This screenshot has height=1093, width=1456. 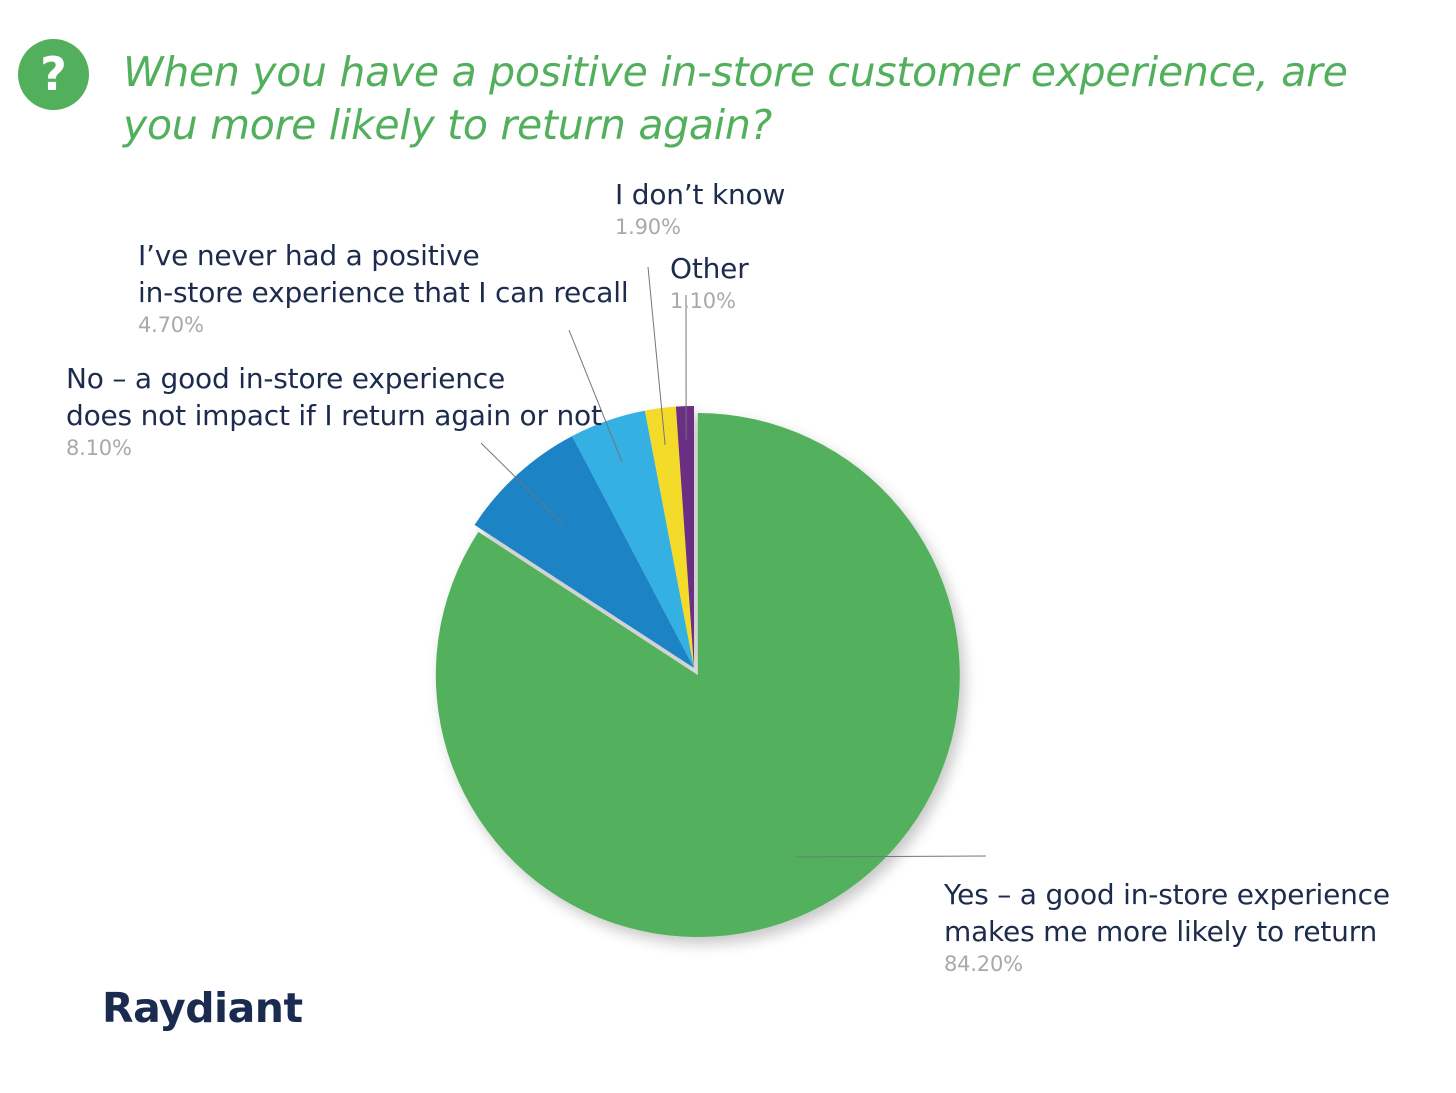 I want to click on slice-label-other: Other 1.10%, so click(x=709, y=282).